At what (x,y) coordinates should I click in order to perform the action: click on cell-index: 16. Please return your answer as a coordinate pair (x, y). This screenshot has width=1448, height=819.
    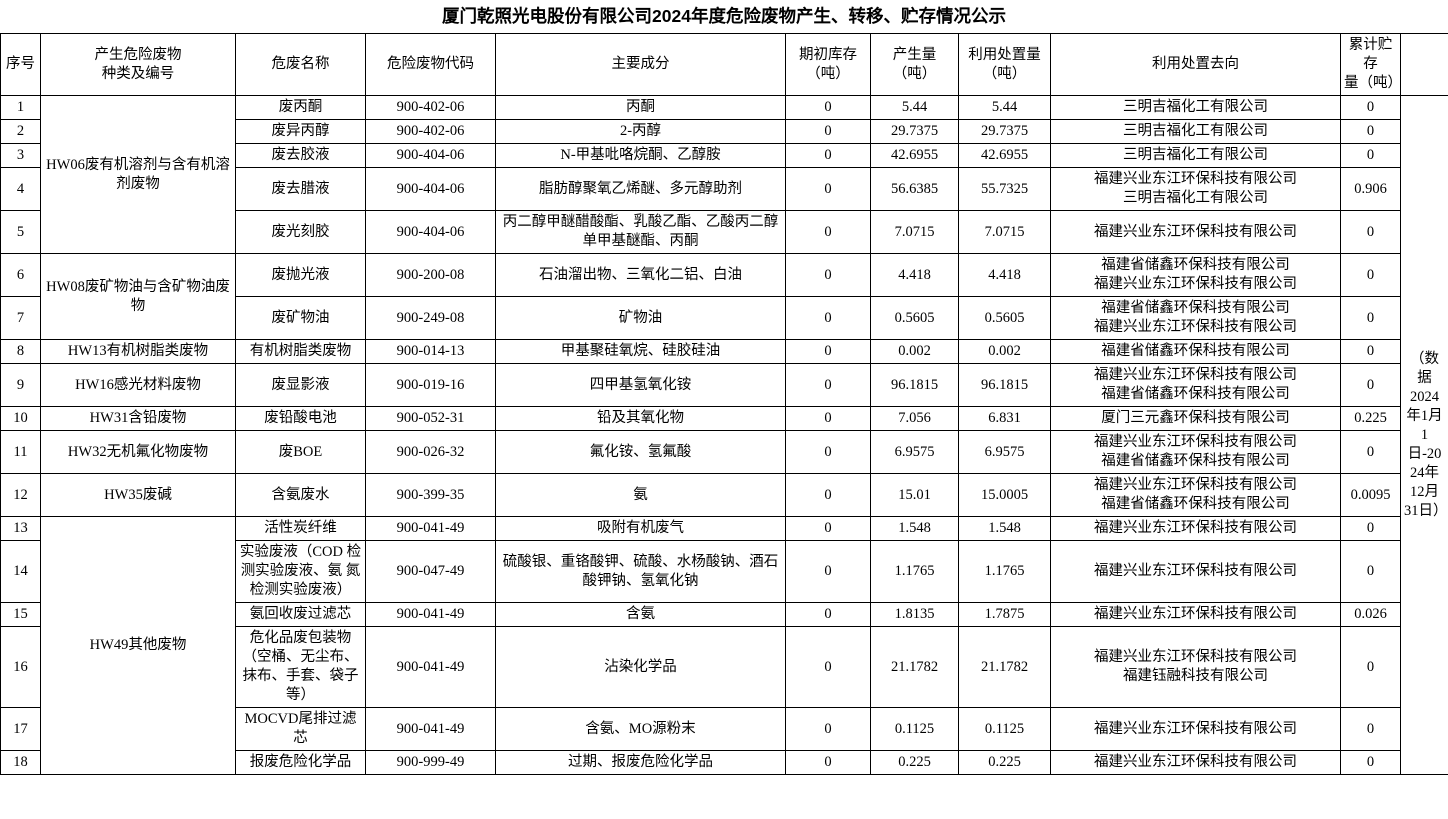
    Looking at the image, I should click on (20, 667).